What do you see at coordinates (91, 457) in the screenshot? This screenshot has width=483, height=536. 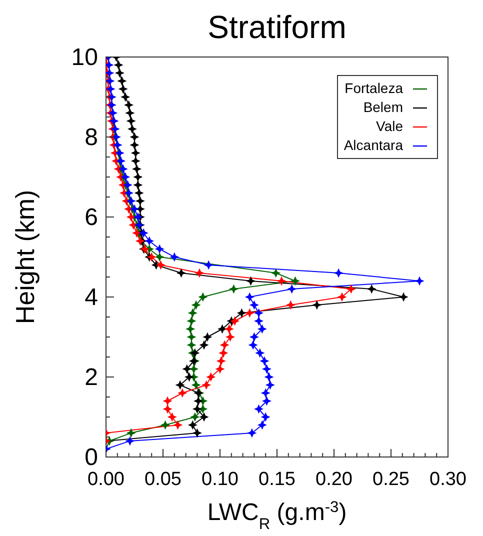 I see `y-tick-label: 0` at bounding box center [91, 457].